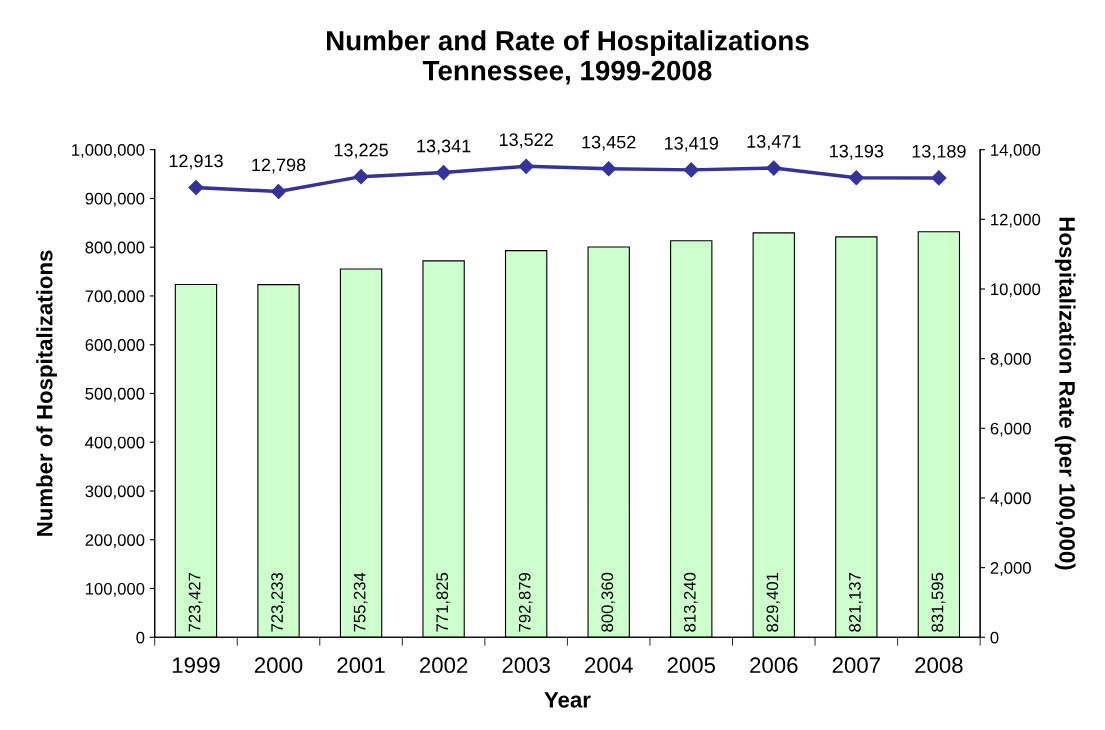 This screenshot has width=1105, height=730. Describe the element at coordinates (360, 602) in the screenshot. I see `data-label: 755,234` at that location.